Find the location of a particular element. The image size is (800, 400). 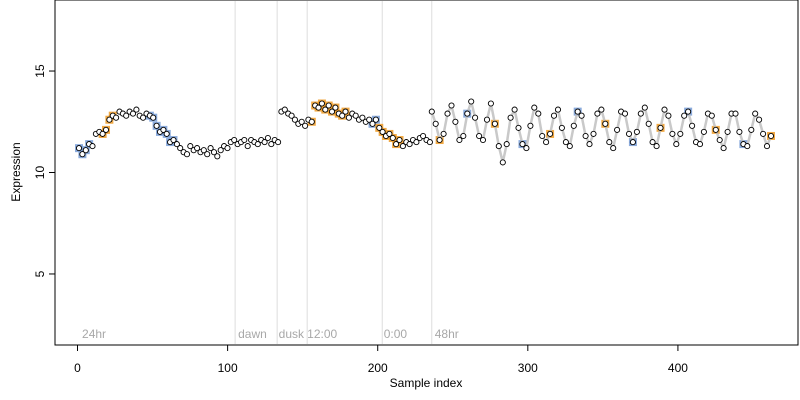

y-tick-label: 15 is located at coordinates (40, 71).